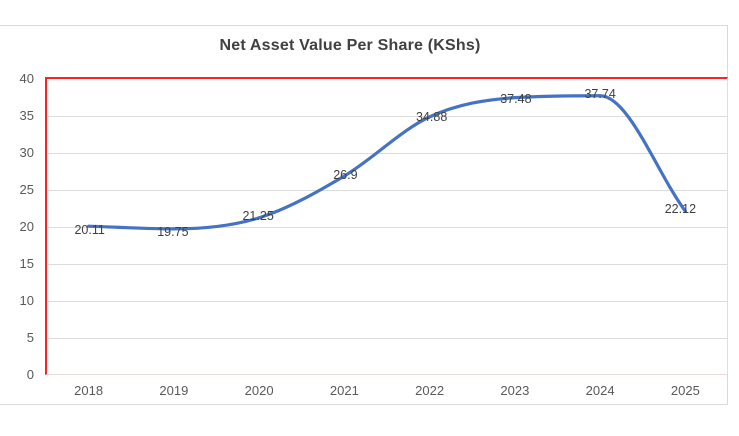 Image resolution: width=739 pixels, height=436 pixels. Describe the element at coordinates (30, 337) in the screenshot. I see `y-tick-label: 5` at that location.